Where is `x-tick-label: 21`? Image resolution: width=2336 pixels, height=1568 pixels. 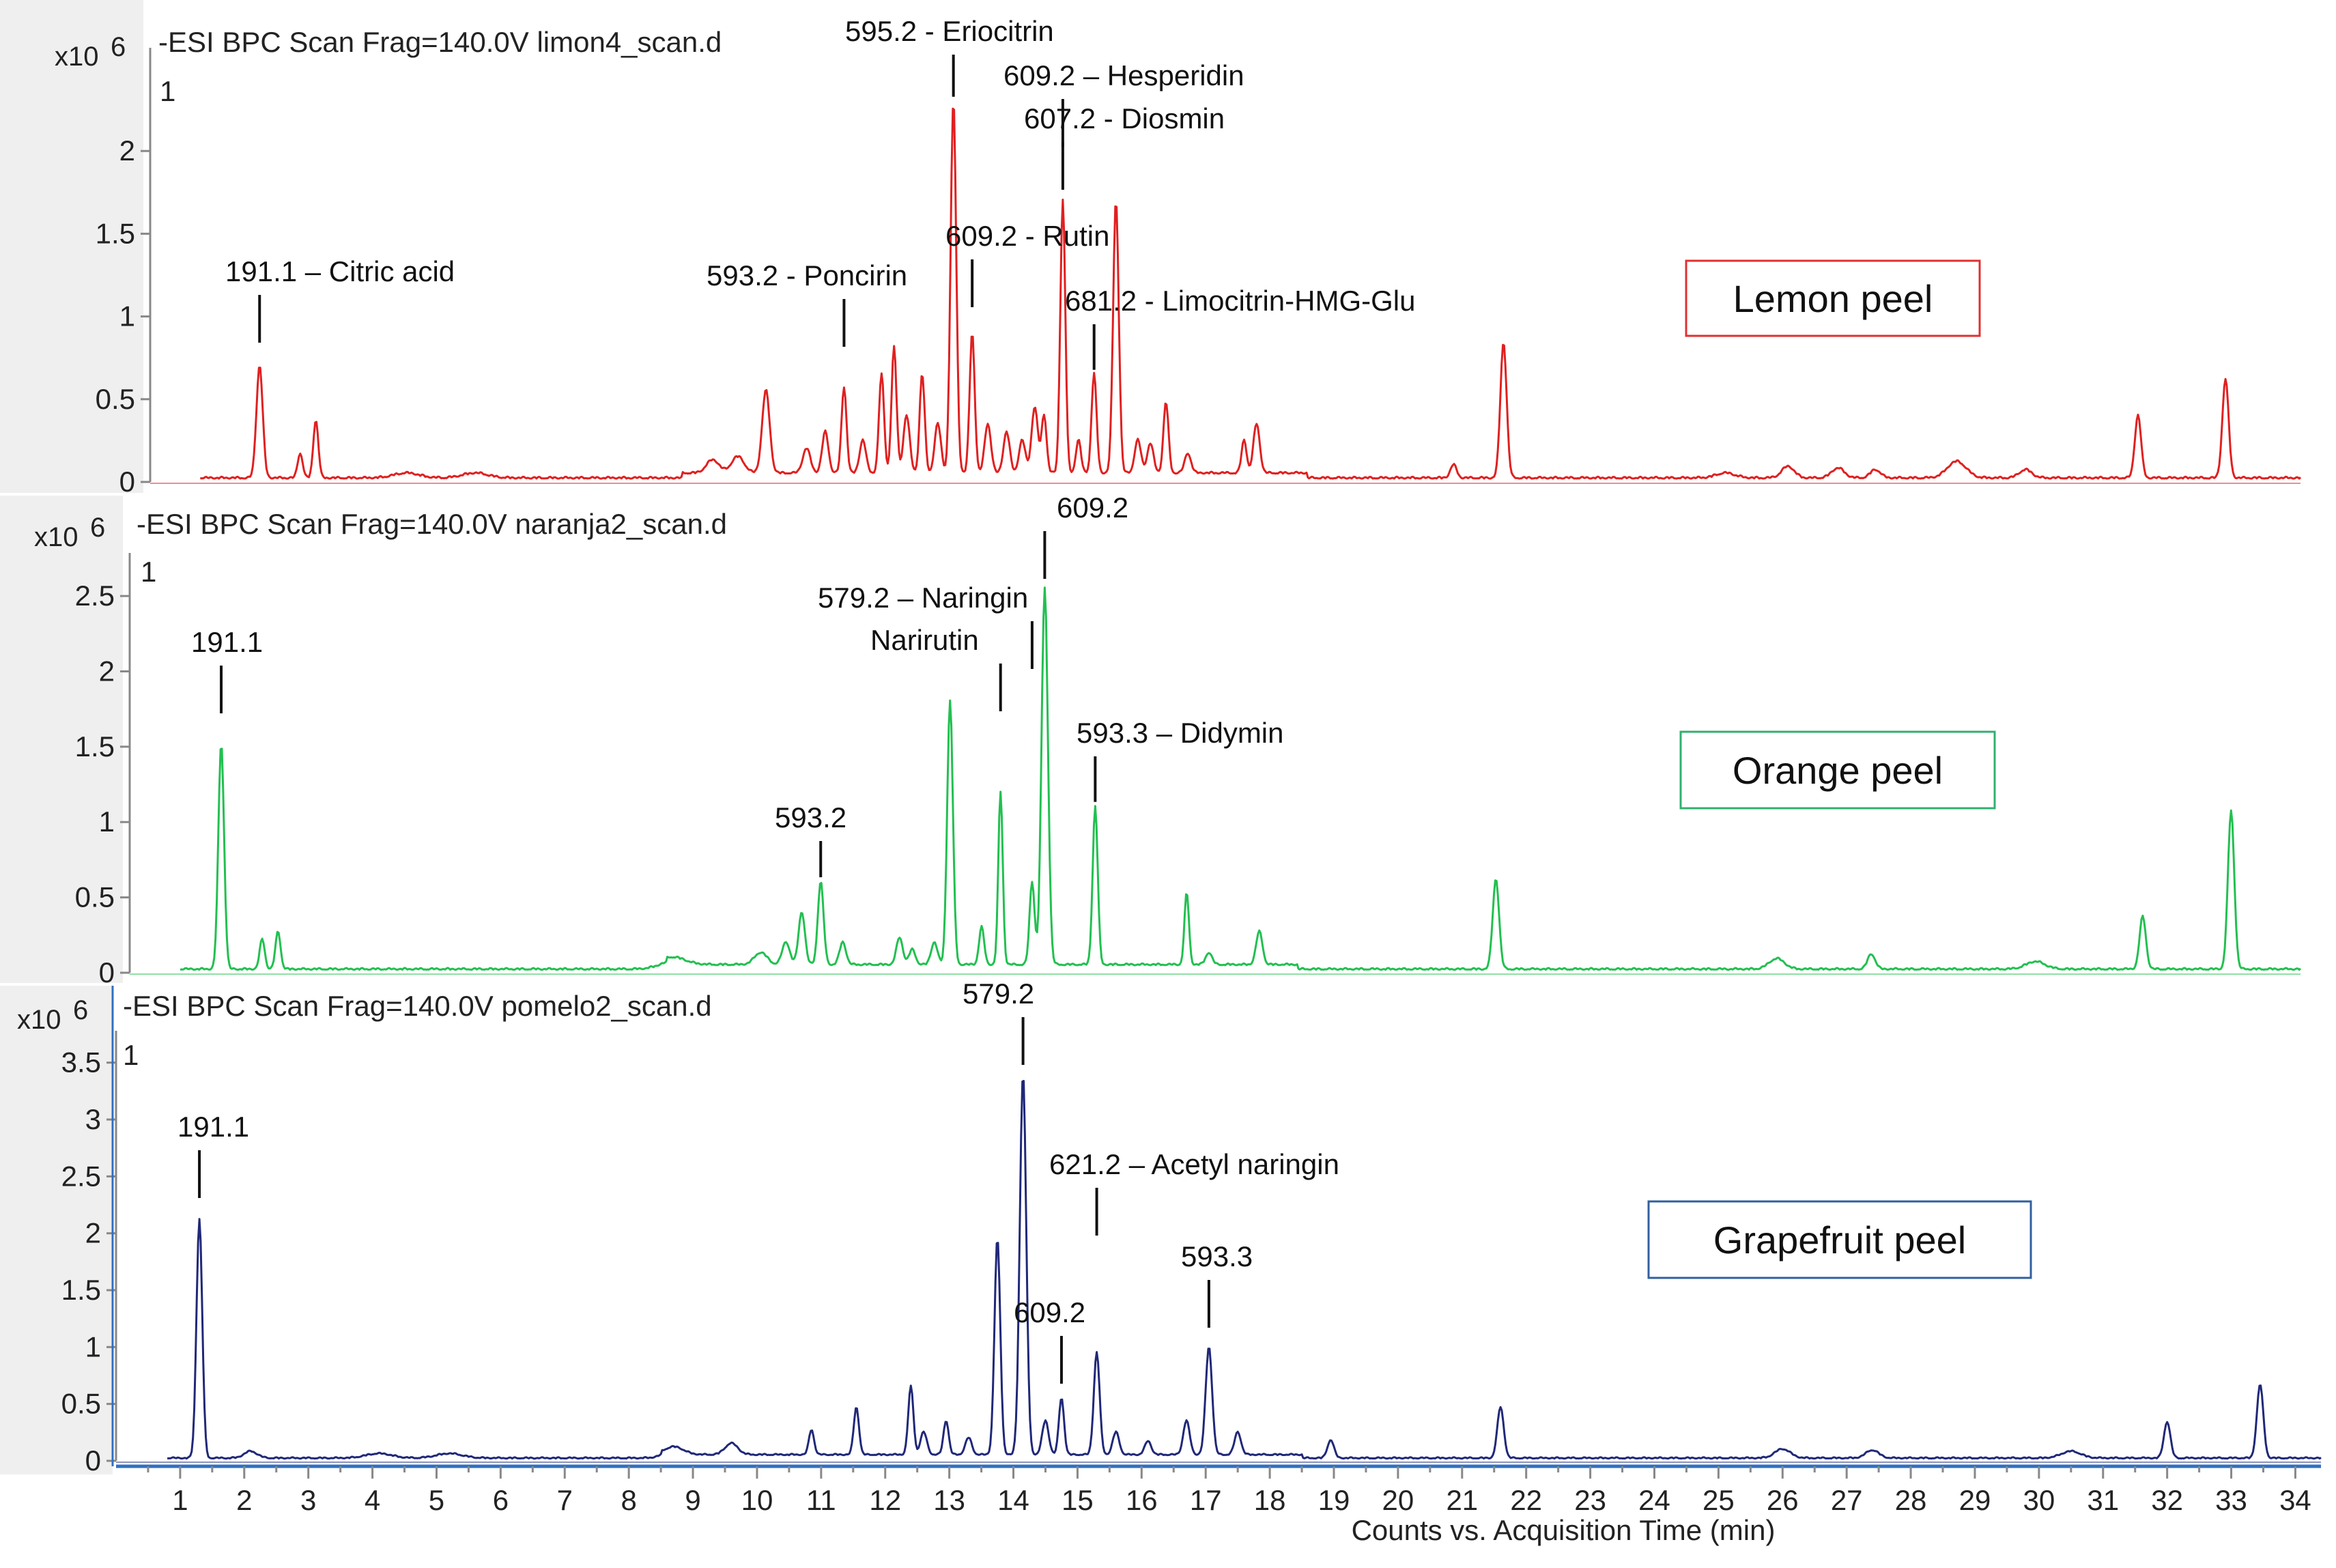 x-tick-label: 21 is located at coordinates (1462, 1500).